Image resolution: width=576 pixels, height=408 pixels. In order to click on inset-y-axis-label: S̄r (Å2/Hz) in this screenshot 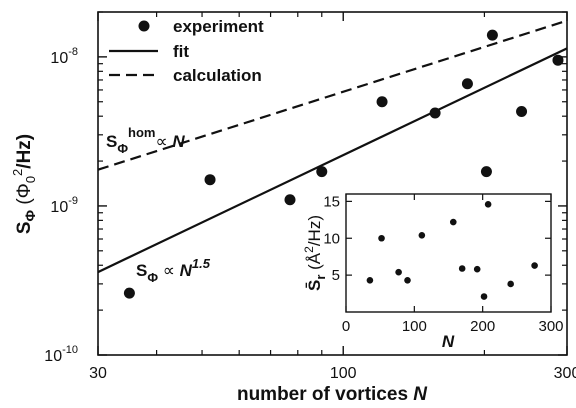, I will do `click(315, 253)`.